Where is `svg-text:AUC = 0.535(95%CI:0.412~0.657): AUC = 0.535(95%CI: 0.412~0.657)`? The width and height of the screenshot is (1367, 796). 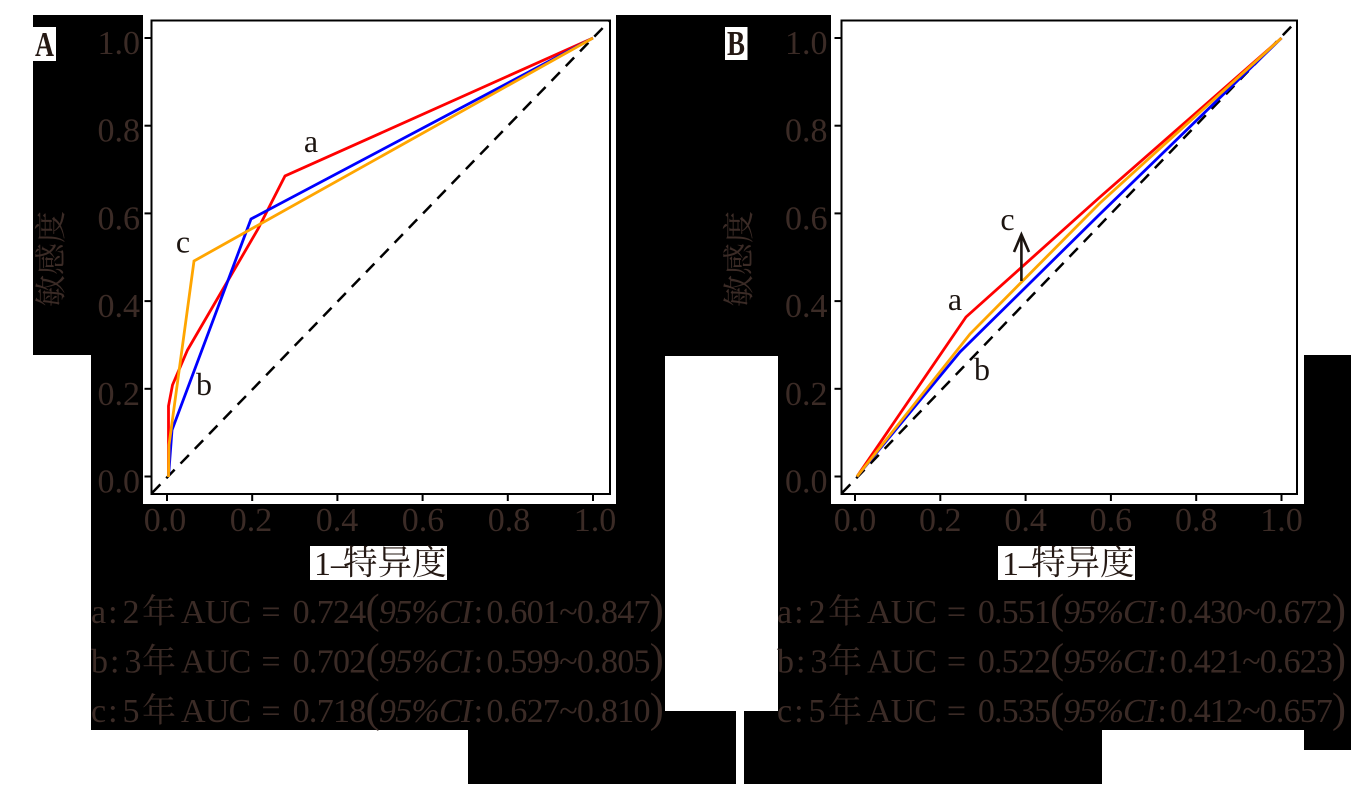 svg-text:AUC = 0.535(95%CI:0.412~0.657): AUC = 0.535(95%CI: 0.412~0.657) is located at coordinates (1106, 709).